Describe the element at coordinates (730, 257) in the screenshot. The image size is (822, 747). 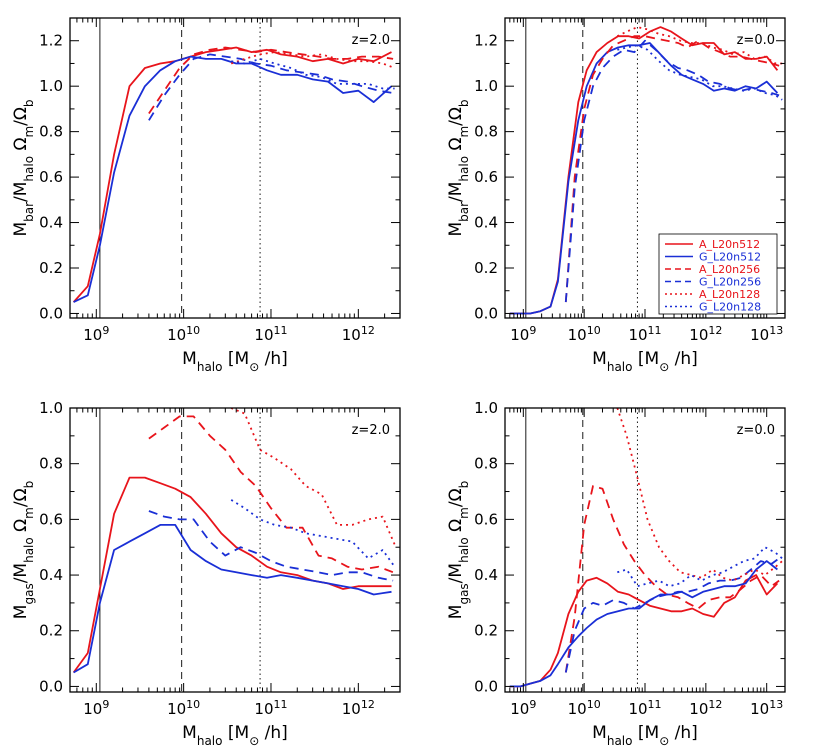
I see `legend-entry-label: G_L20n512` at that location.